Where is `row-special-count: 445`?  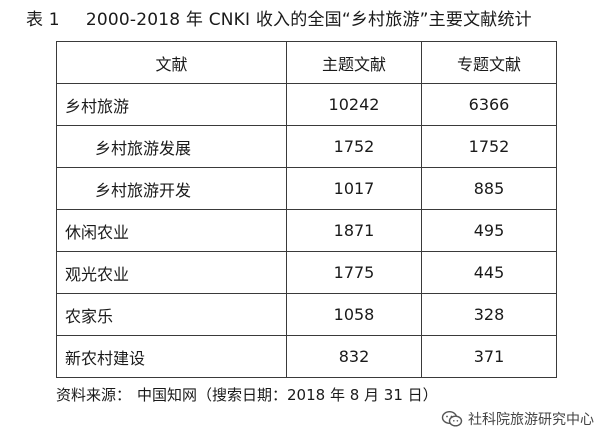
row-special-count: 445 is located at coordinates (489, 272).